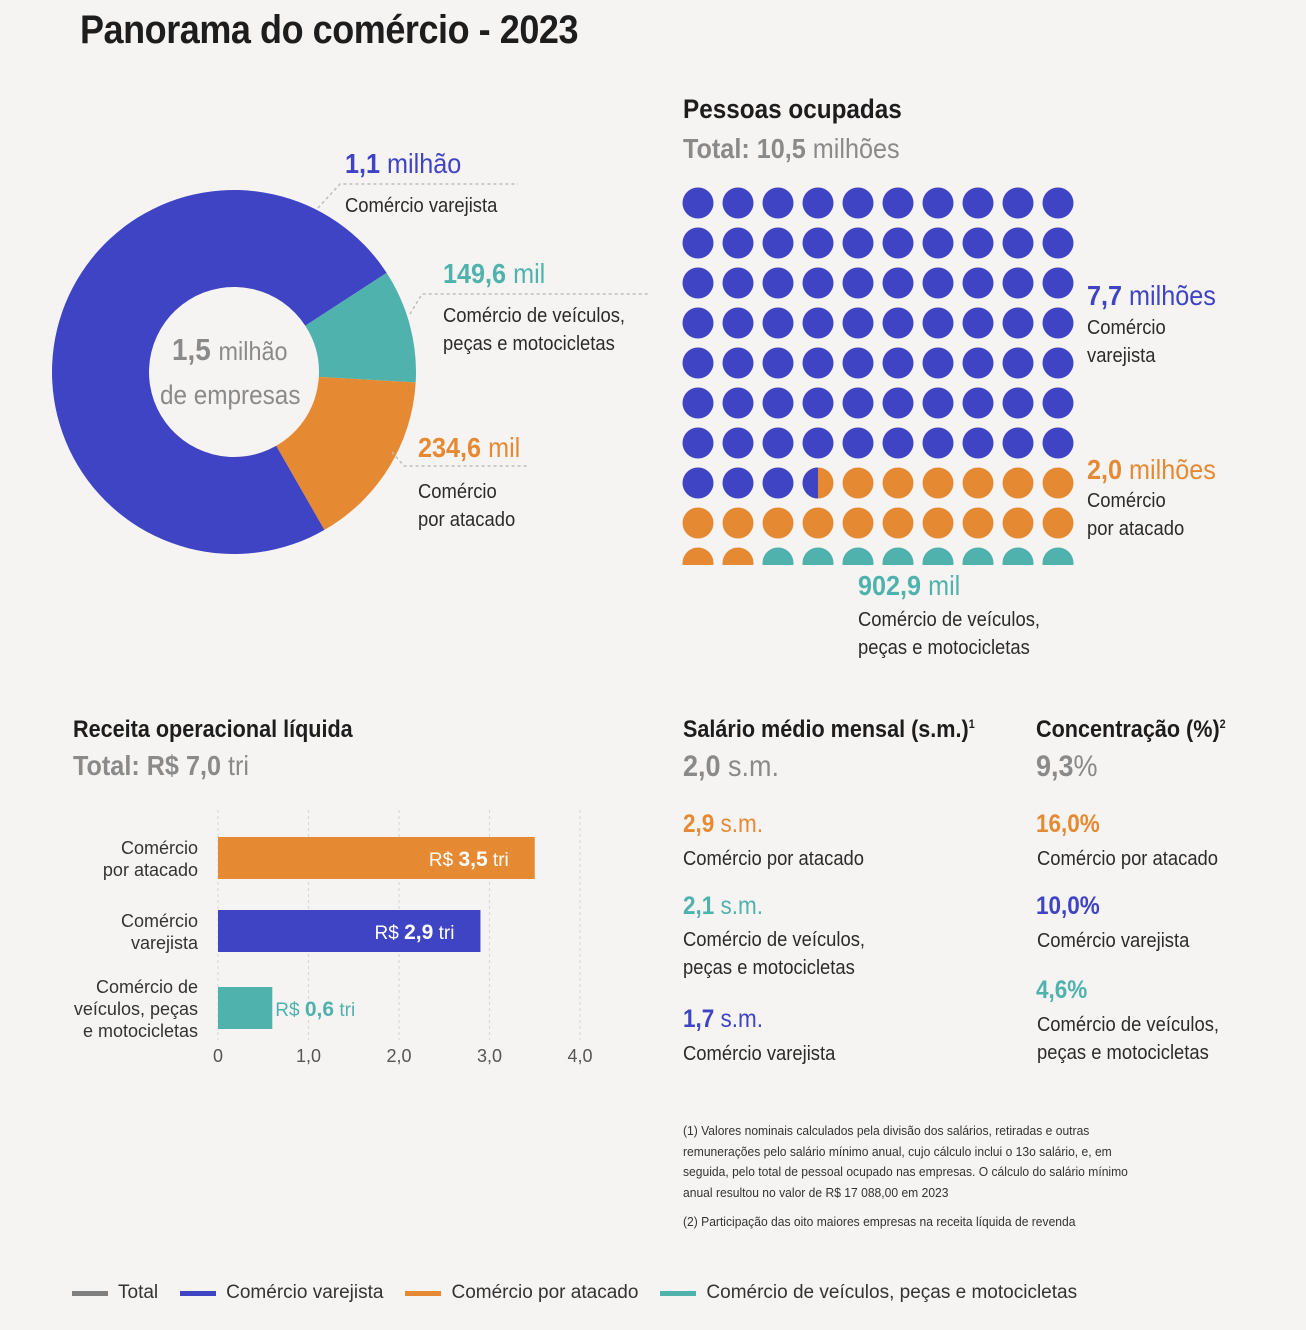  Describe the element at coordinates (521, 1293) in the screenshot. I see `legend-item-atacado: Comércio por atacado` at that location.